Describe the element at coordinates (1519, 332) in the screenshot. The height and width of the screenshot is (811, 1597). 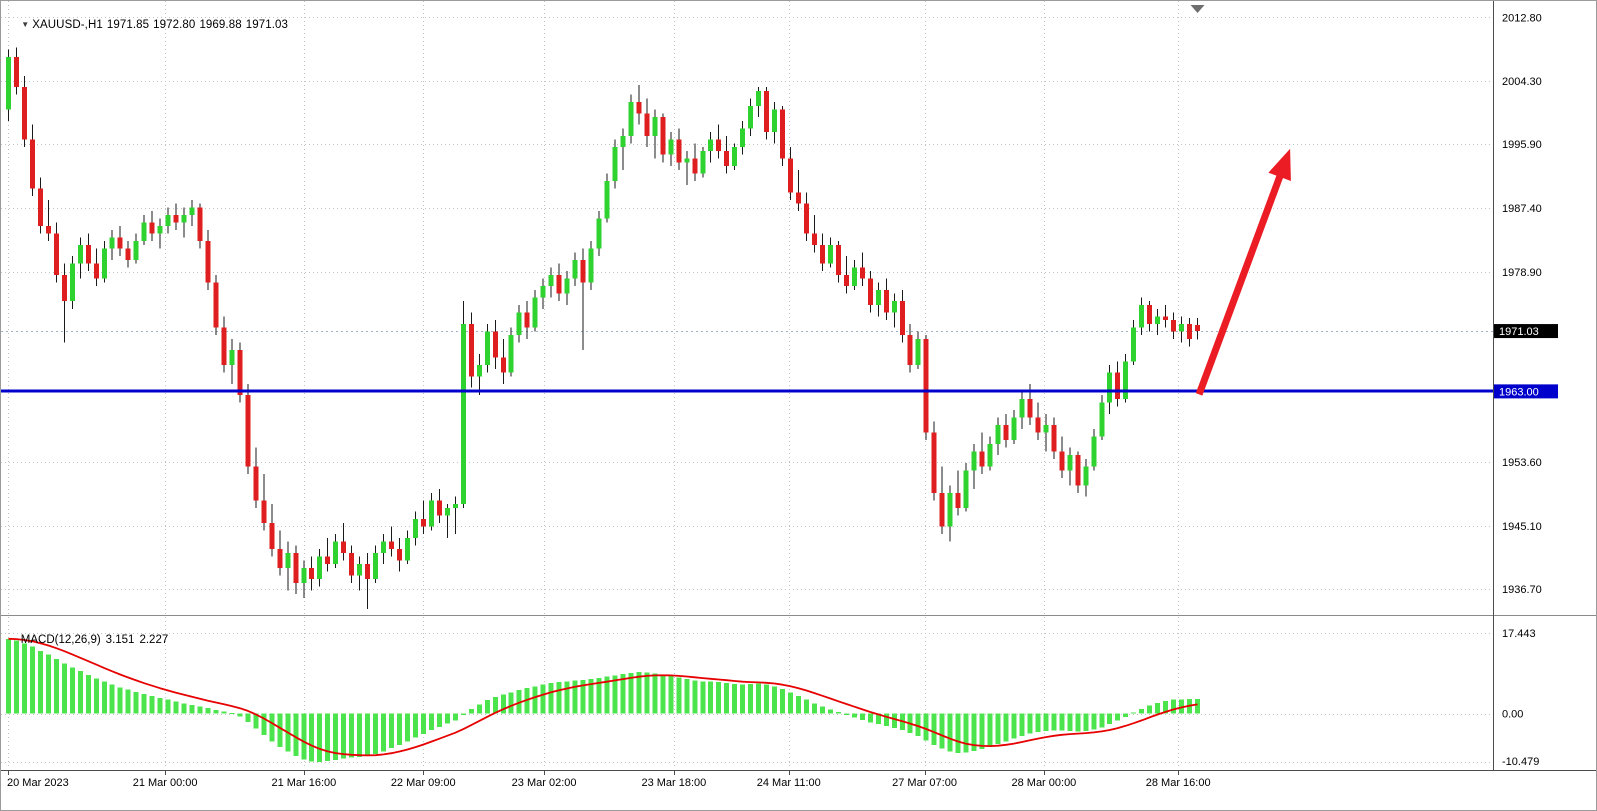
I see `svg-text: 1971.03` at that location.